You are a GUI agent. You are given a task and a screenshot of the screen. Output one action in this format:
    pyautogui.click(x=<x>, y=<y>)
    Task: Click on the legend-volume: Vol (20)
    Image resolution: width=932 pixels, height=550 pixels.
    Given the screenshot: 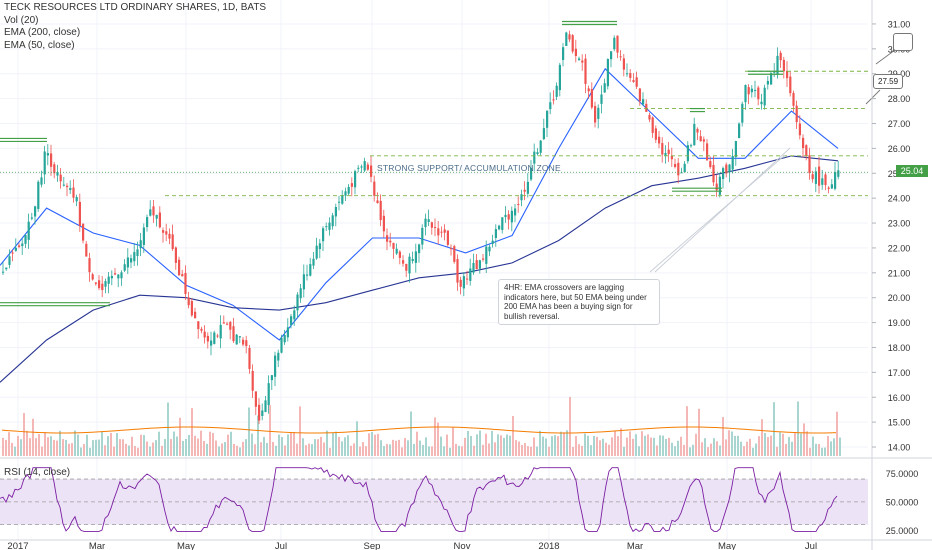 What is the action you would take?
    pyautogui.click(x=21, y=20)
    